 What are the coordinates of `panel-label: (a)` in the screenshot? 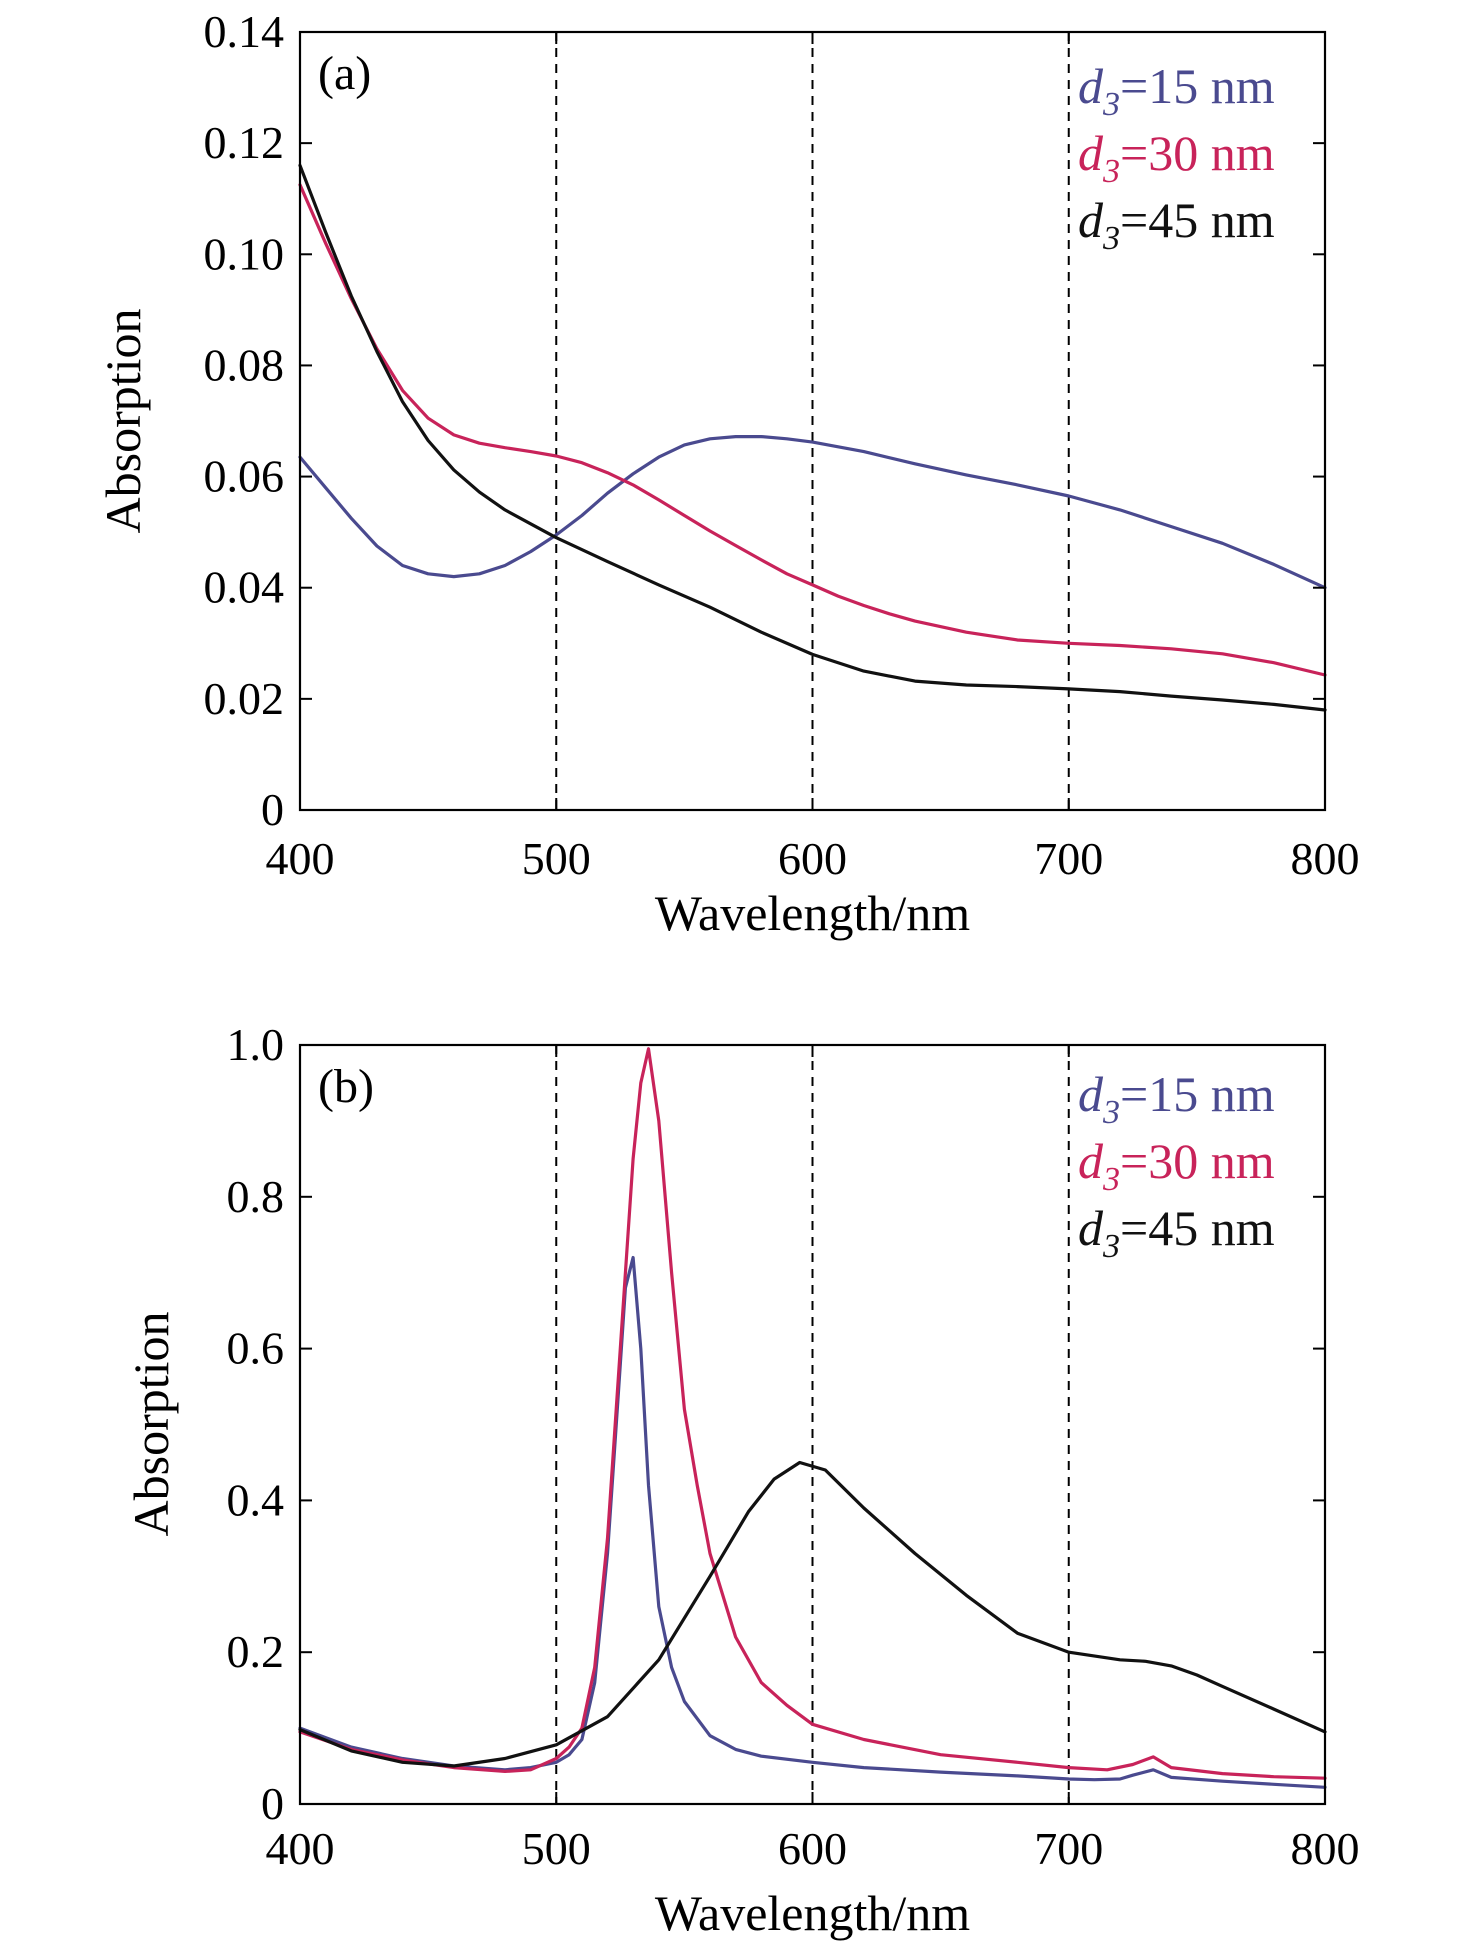 It's located at (344, 73).